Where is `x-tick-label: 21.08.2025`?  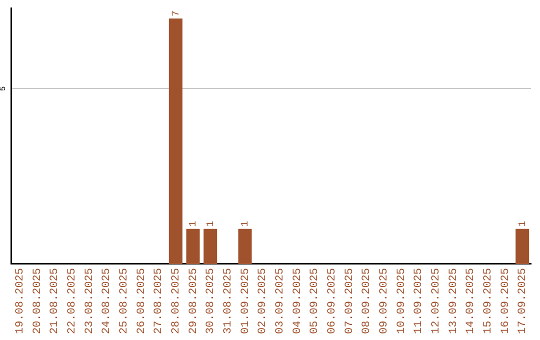 x-tick-label: 21.08.2025 is located at coordinates (55, 301).